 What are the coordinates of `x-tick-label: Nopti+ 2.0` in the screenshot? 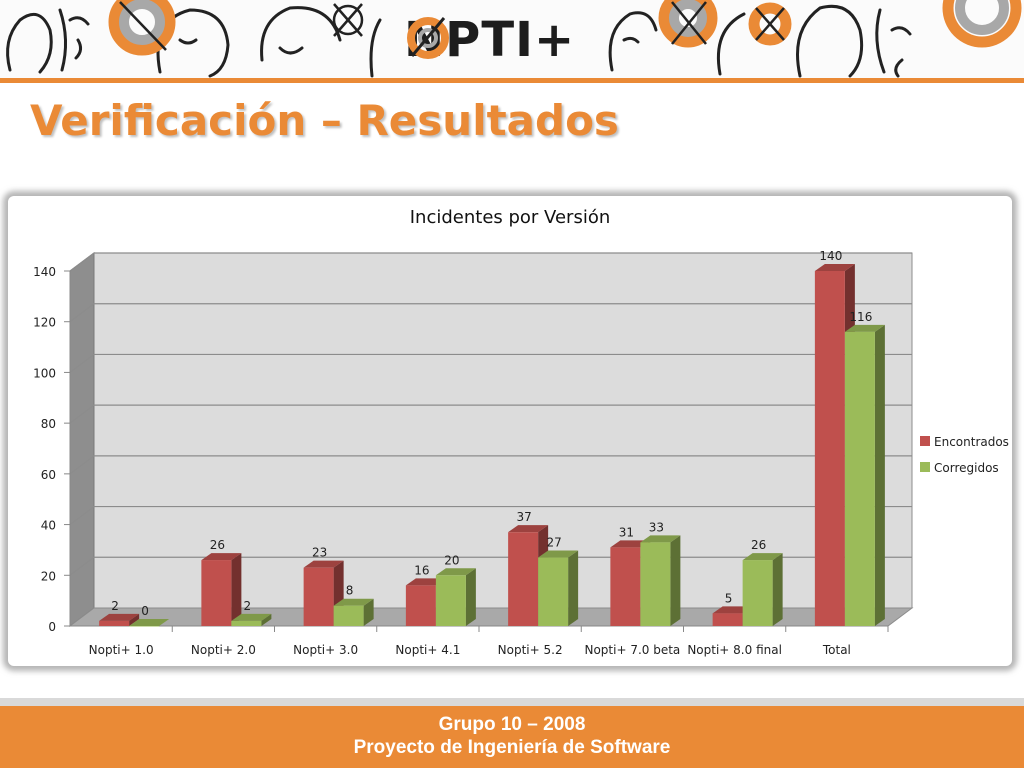 It's located at (223, 650).